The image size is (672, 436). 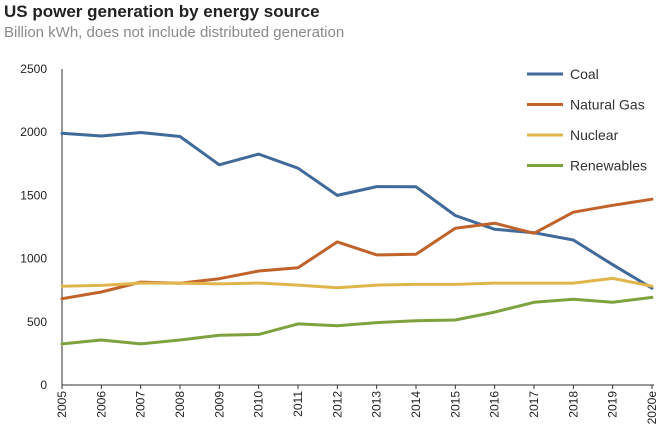 I want to click on x-tick-label: 2009, so click(x=219, y=404).